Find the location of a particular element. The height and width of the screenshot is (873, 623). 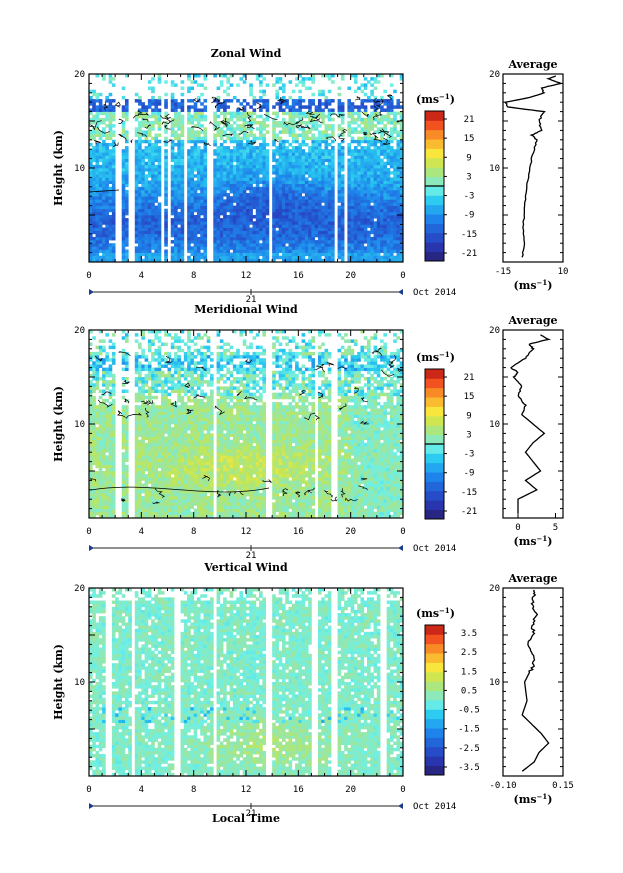

contour-line is located at coordinates (316, 121).